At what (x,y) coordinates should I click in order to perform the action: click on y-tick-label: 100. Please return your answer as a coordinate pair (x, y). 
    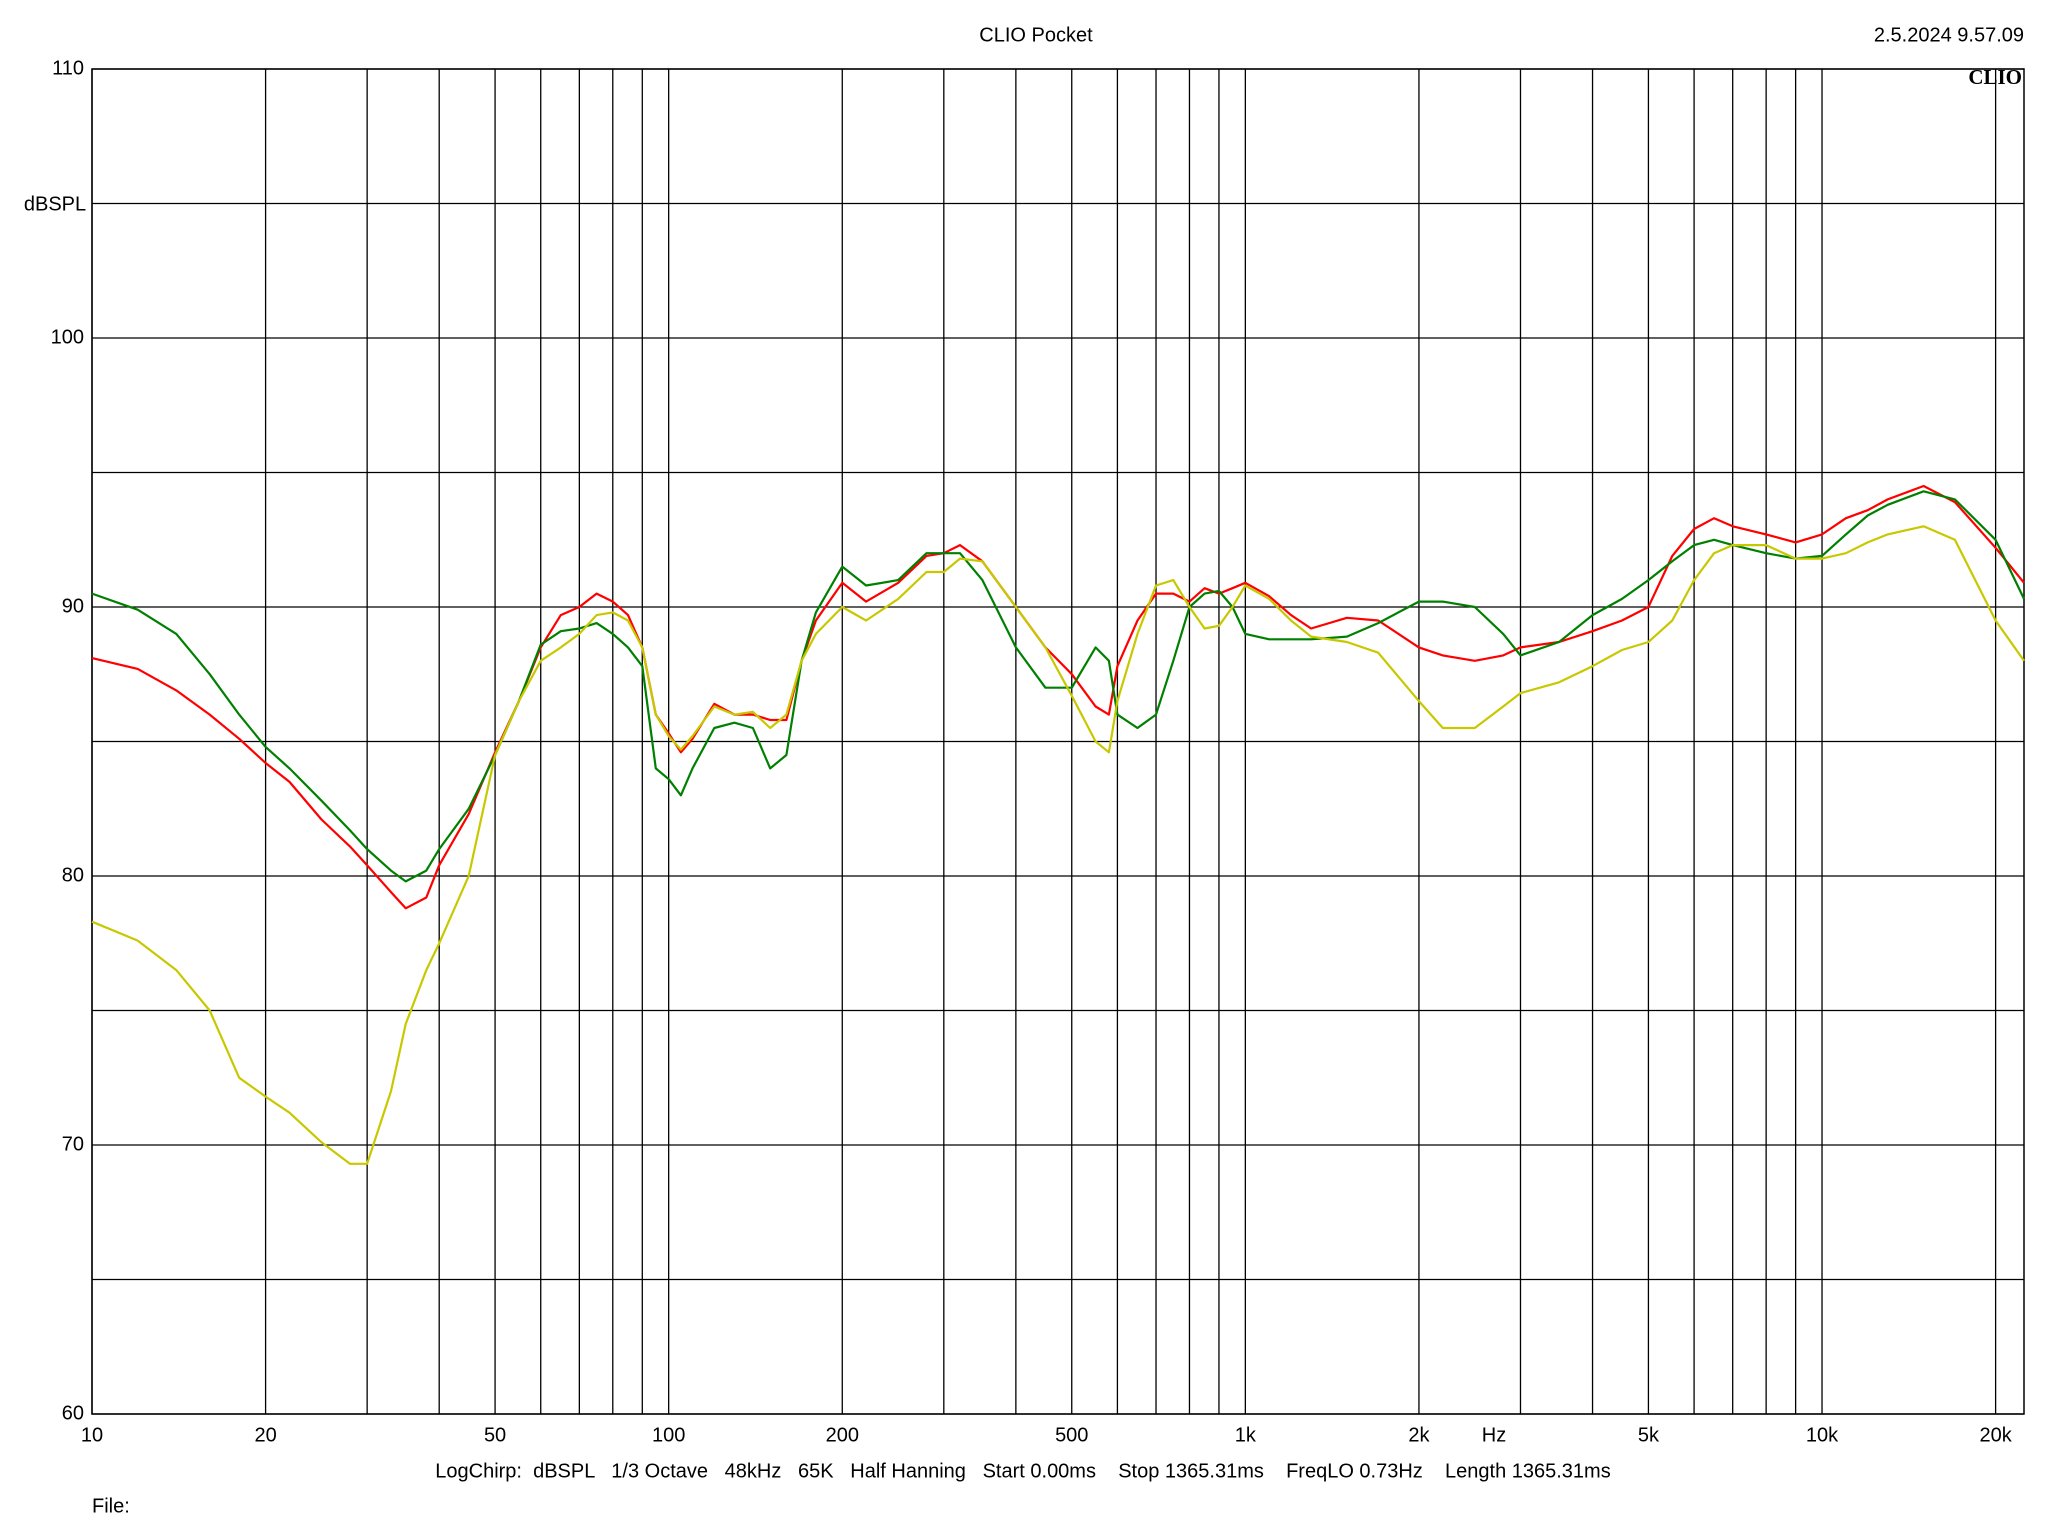
    Looking at the image, I should click on (67, 337).